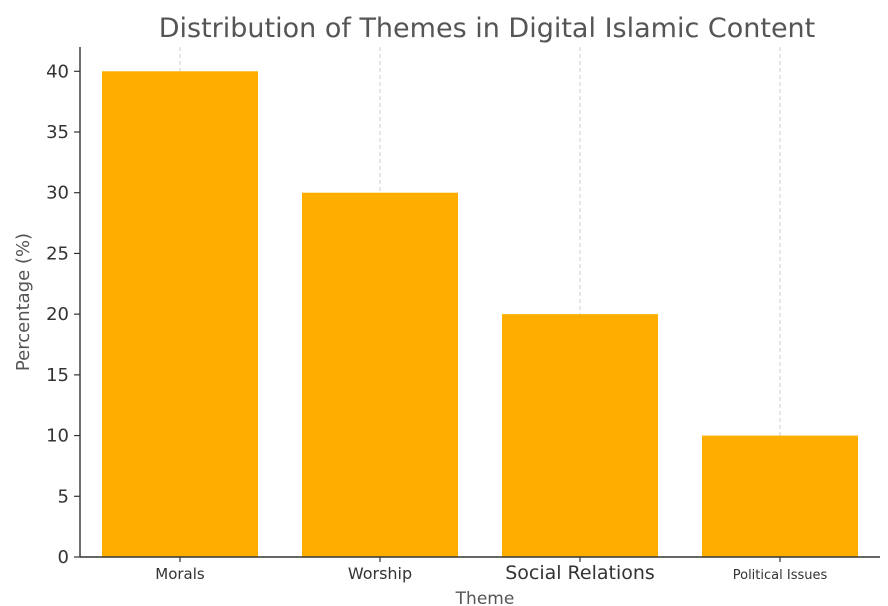 Image resolution: width=888 pixels, height=606 pixels. I want to click on y-tick-label: 30, so click(57, 193).